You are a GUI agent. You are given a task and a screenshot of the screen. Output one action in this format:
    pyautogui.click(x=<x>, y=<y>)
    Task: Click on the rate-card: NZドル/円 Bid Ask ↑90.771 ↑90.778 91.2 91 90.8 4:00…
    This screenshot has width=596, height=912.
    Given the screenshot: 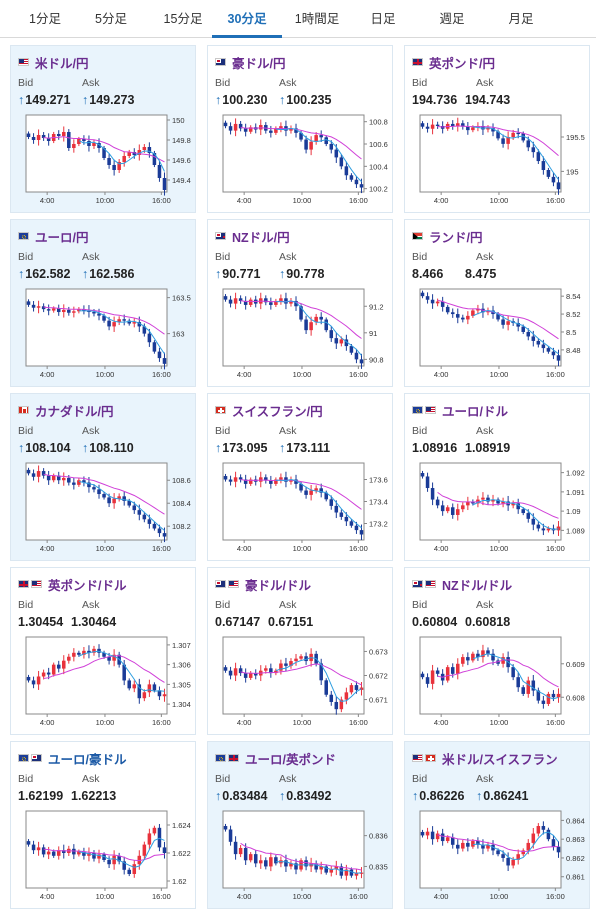 What is the action you would take?
    pyautogui.click(x=300, y=303)
    